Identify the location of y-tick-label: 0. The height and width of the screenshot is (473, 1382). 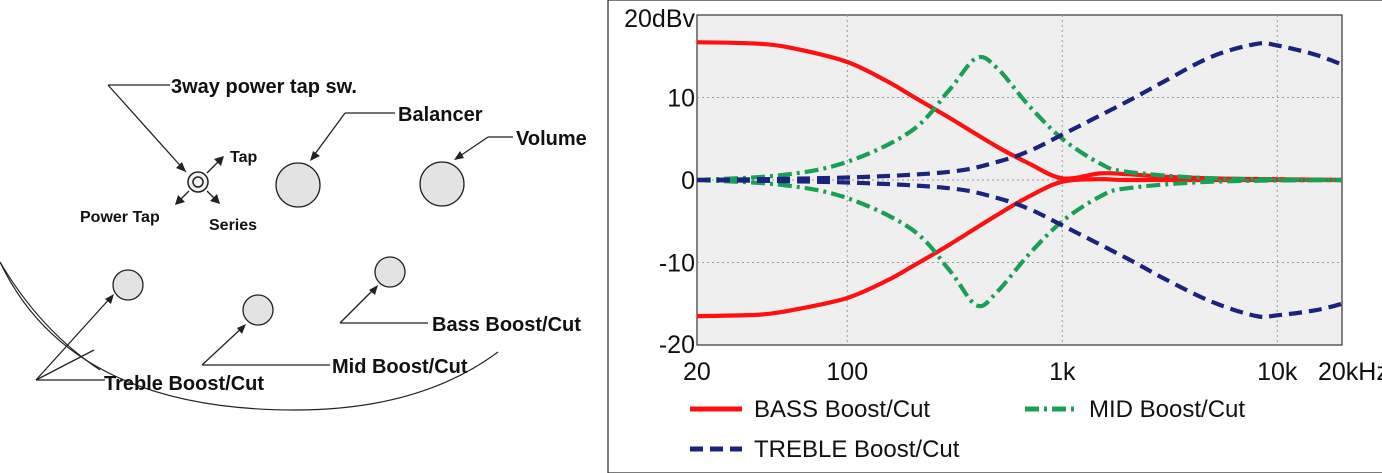
(688, 181).